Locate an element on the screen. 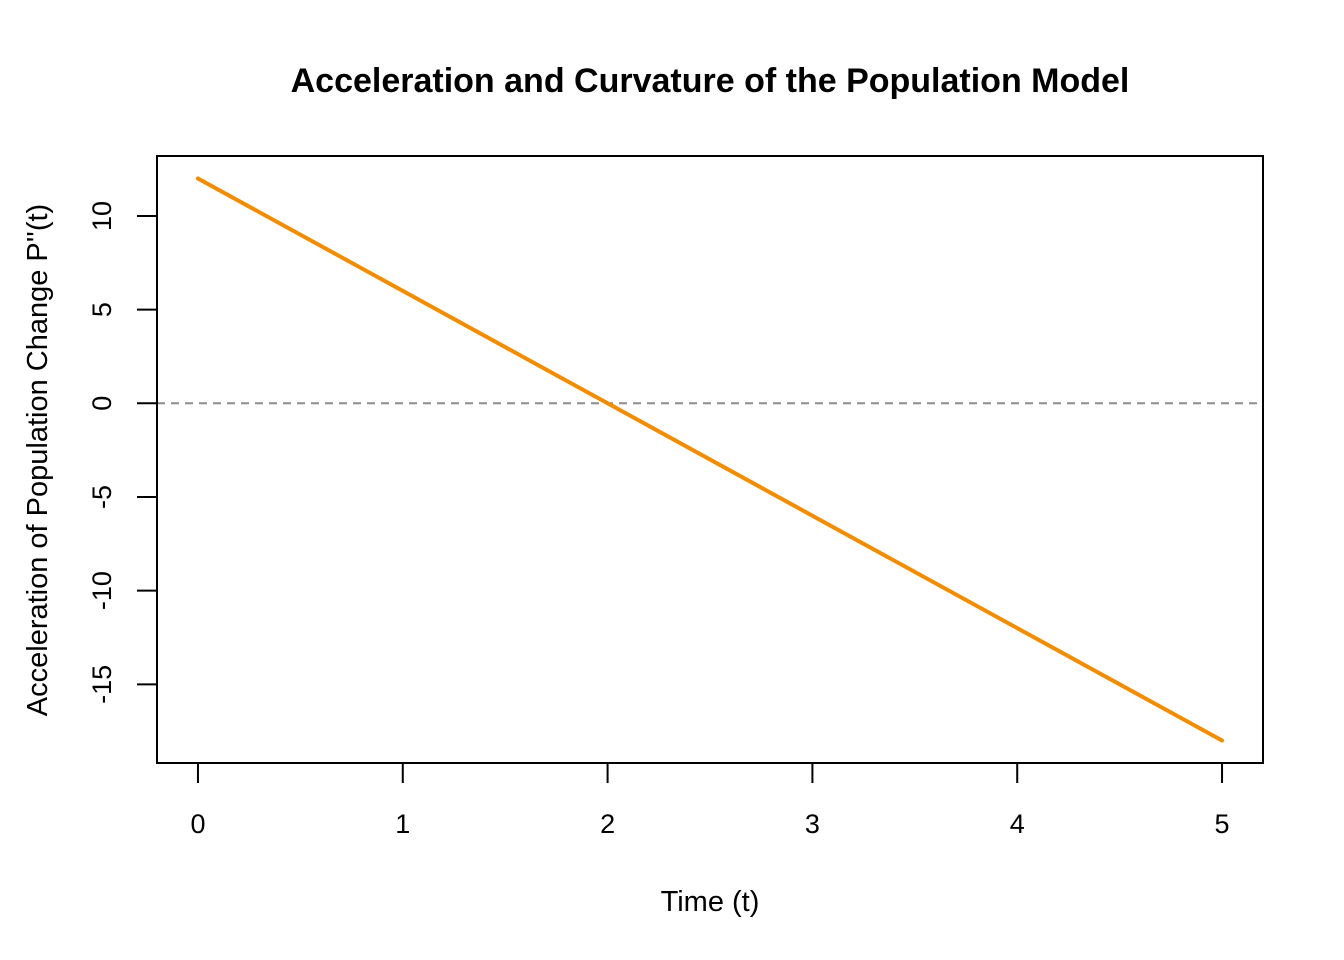  y-tick-label-0: -15 is located at coordinates (102, 684).